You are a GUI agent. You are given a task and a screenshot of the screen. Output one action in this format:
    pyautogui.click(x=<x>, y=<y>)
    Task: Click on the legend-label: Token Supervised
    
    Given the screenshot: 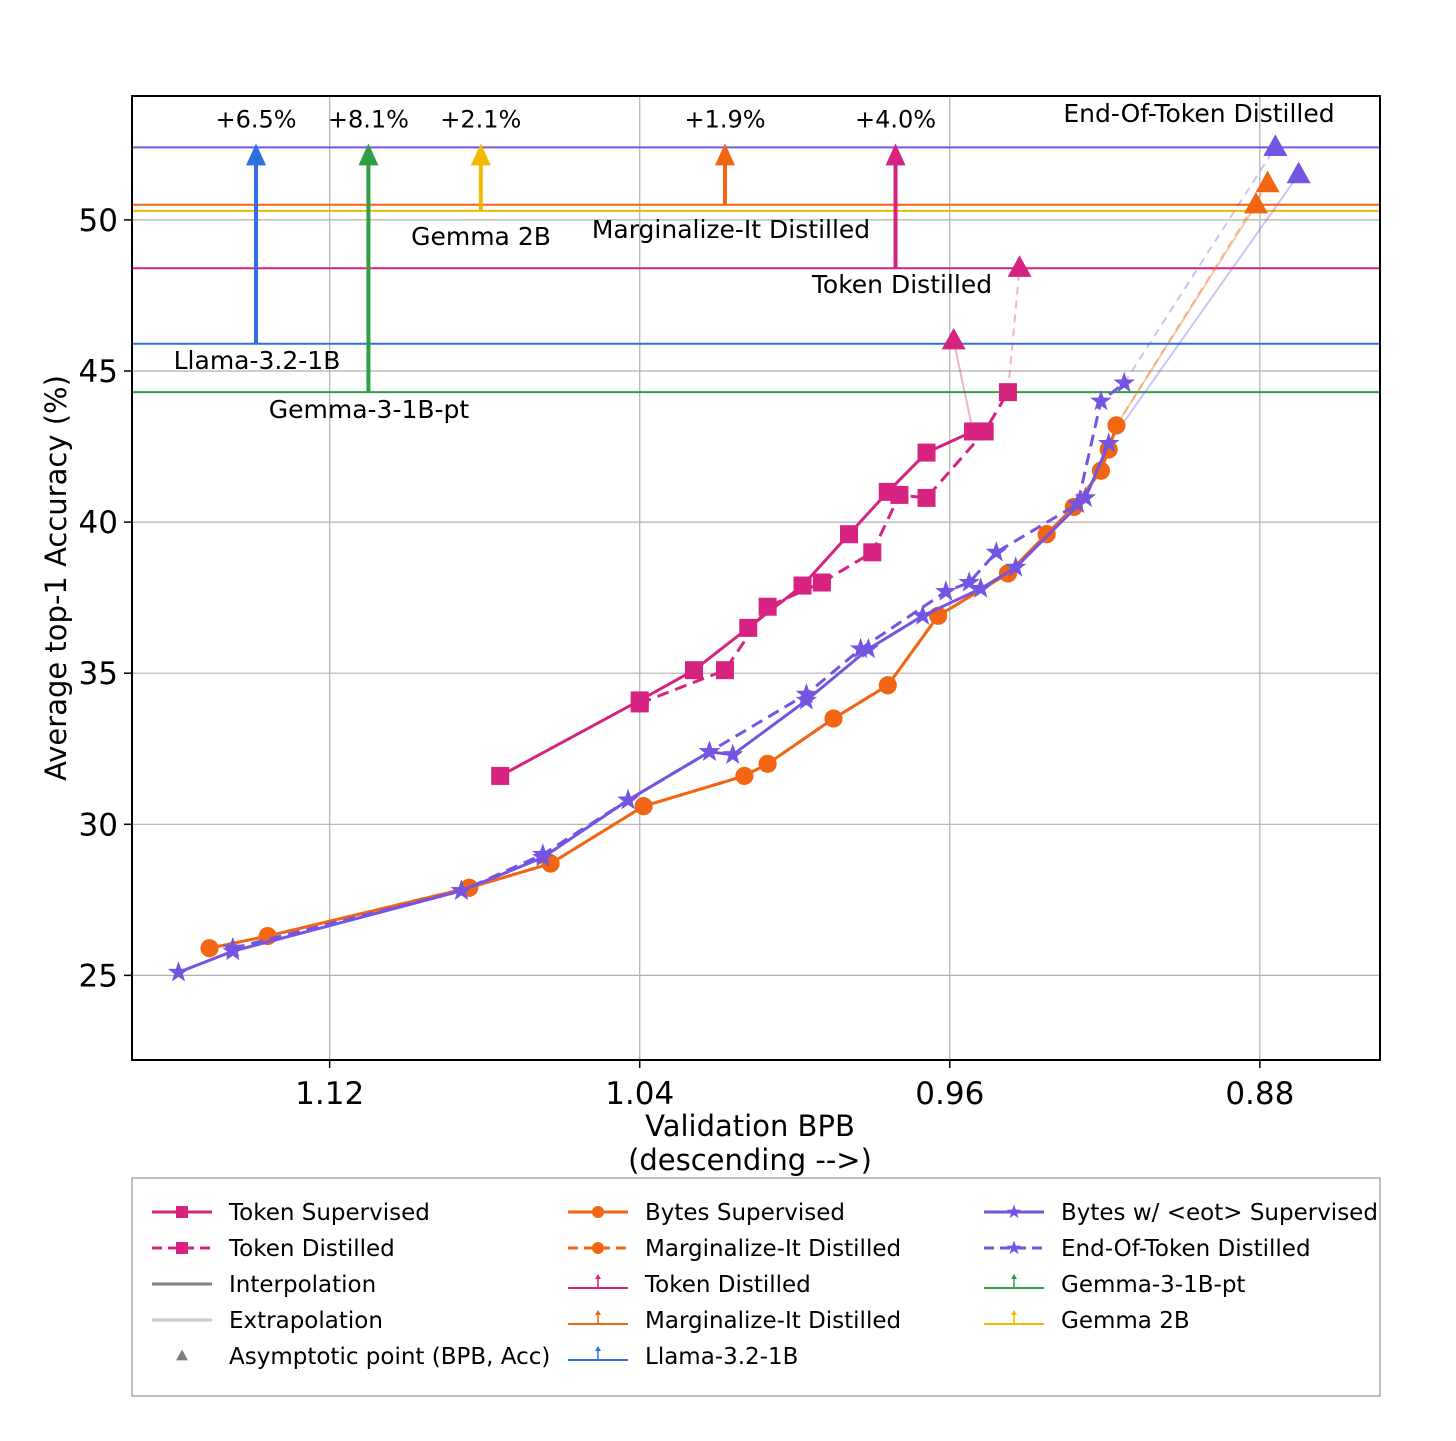 What is the action you would take?
    pyautogui.click(x=329, y=1213)
    